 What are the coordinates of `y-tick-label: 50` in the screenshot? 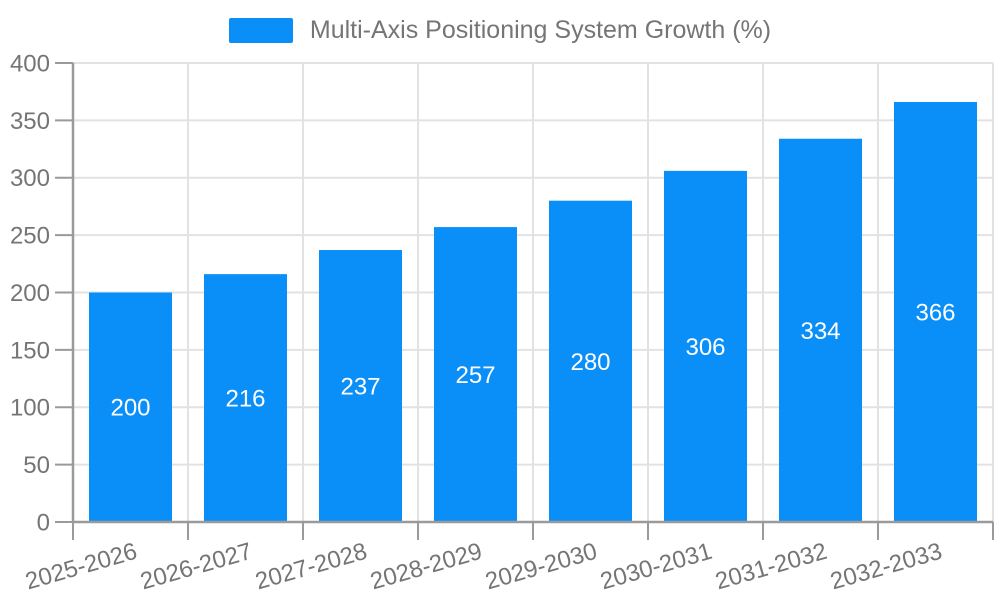 It's located at (36, 465).